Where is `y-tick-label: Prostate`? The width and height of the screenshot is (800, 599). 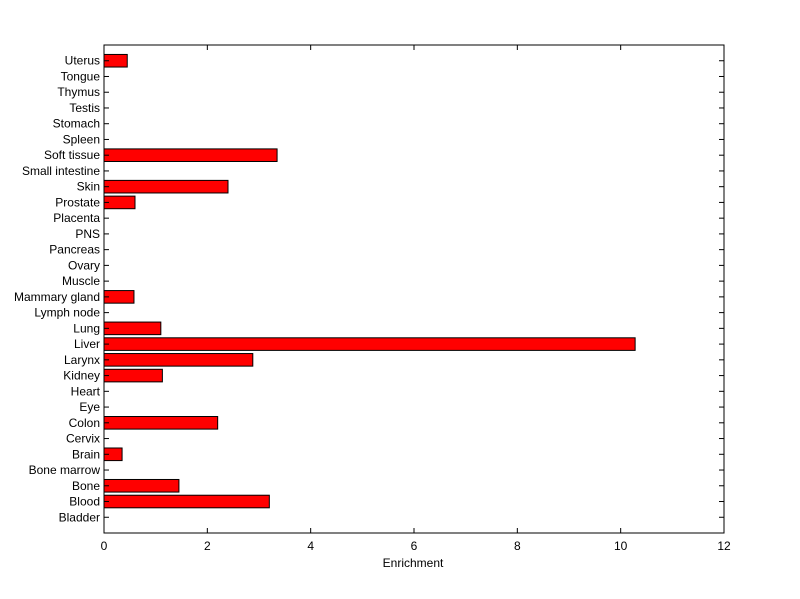 y-tick-label: Prostate is located at coordinates (77, 202).